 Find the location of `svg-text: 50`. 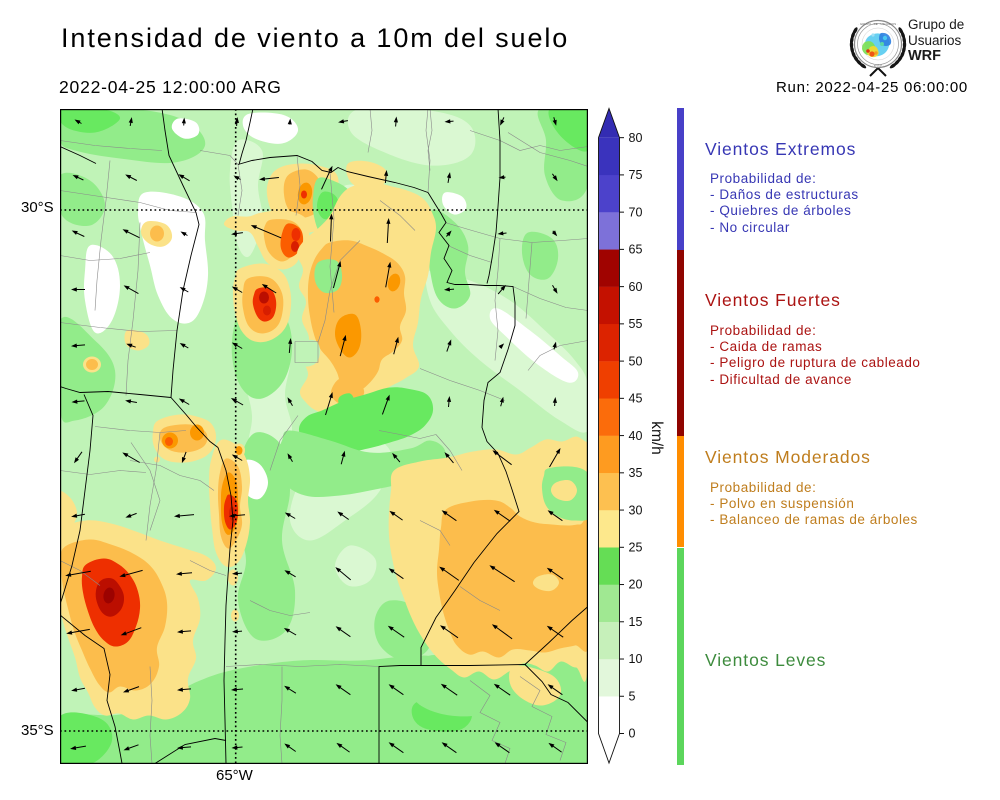

svg-text: 50 is located at coordinates (636, 361).